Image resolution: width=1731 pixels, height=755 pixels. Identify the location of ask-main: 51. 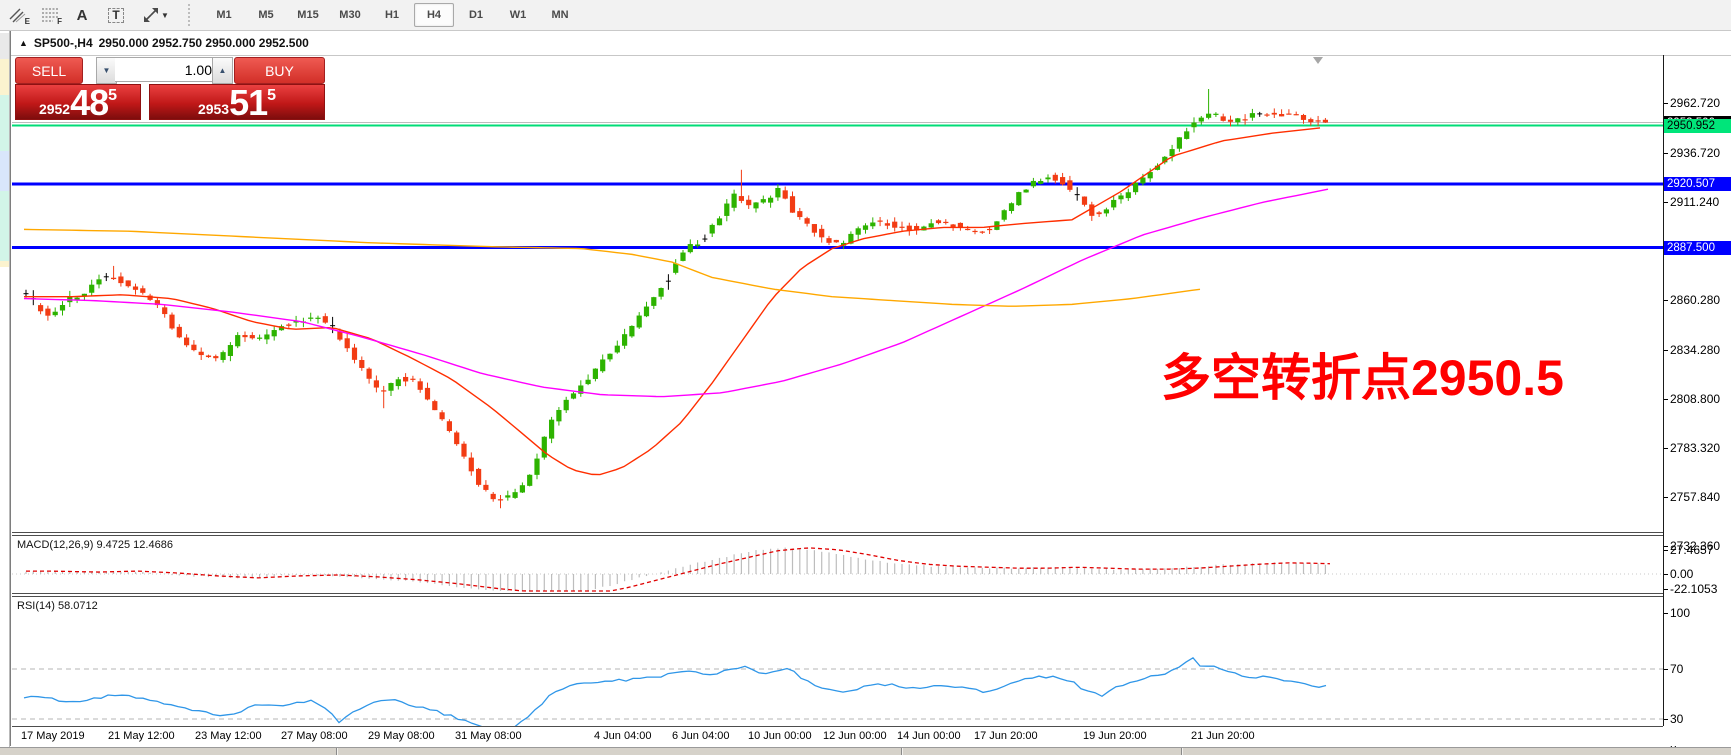
(248, 103).